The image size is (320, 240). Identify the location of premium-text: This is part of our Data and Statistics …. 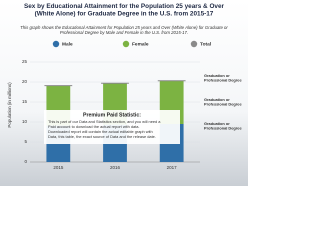
(104, 121).